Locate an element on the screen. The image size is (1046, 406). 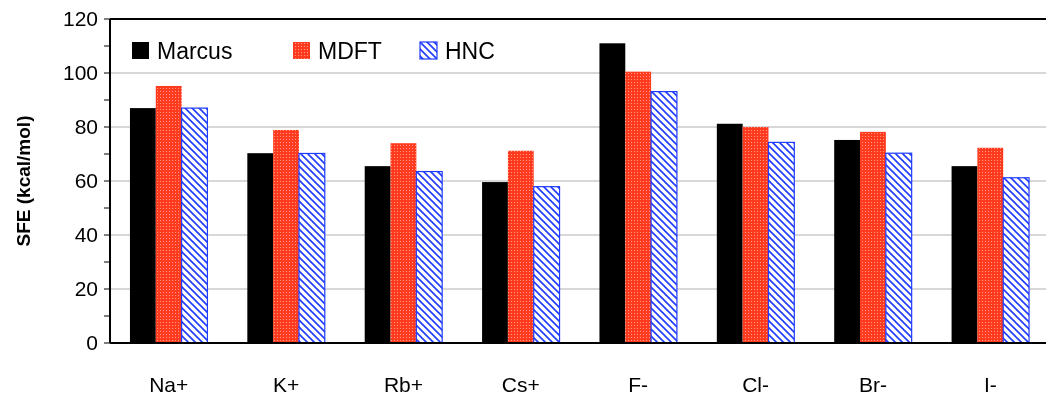
y-tick-label: 0 is located at coordinates (92, 343).